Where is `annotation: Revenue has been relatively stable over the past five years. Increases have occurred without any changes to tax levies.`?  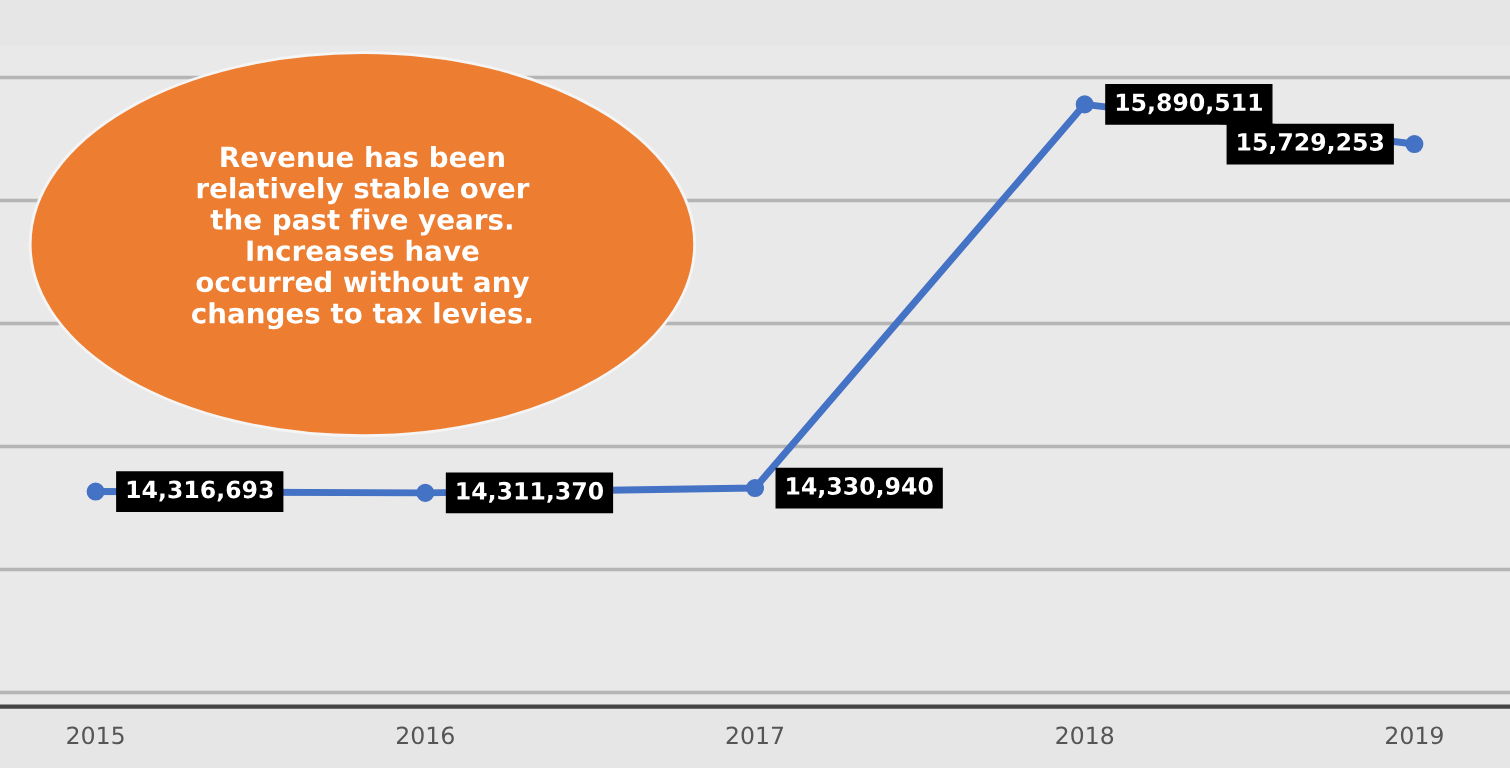 annotation: Revenue has been relatively stable over the past five years. Increases have occurred without any changes to tax levies. is located at coordinates (361, 237).